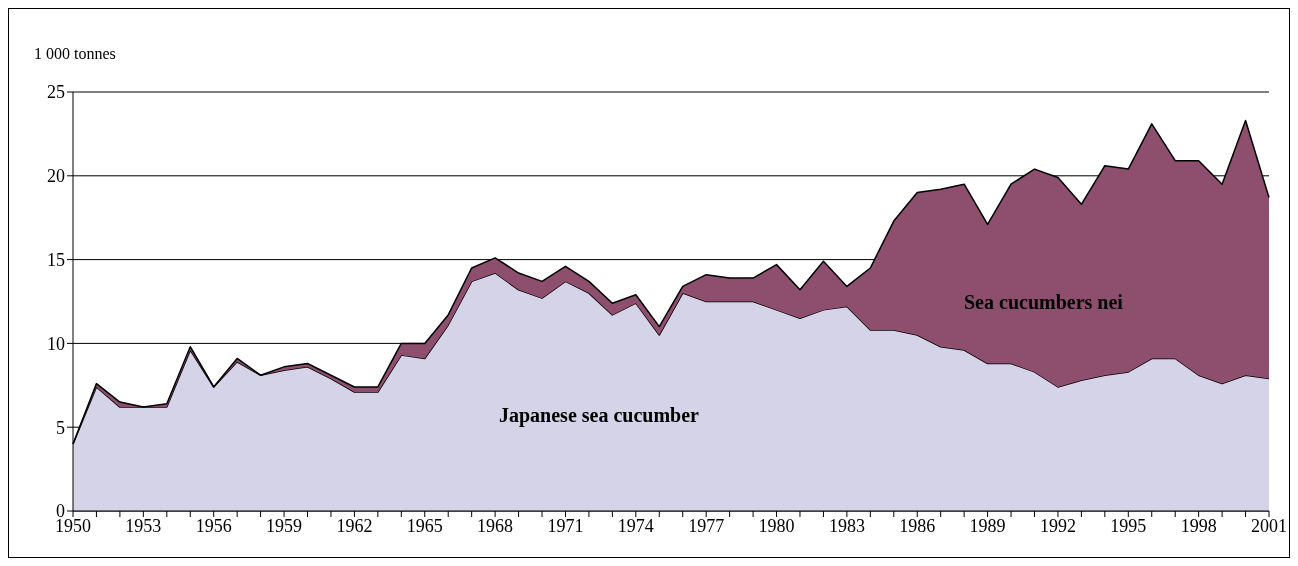 Image resolution: width=1298 pixels, height=566 pixels. Describe the element at coordinates (213, 525) in the screenshot. I see `x-tick-label: 1956` at that location.